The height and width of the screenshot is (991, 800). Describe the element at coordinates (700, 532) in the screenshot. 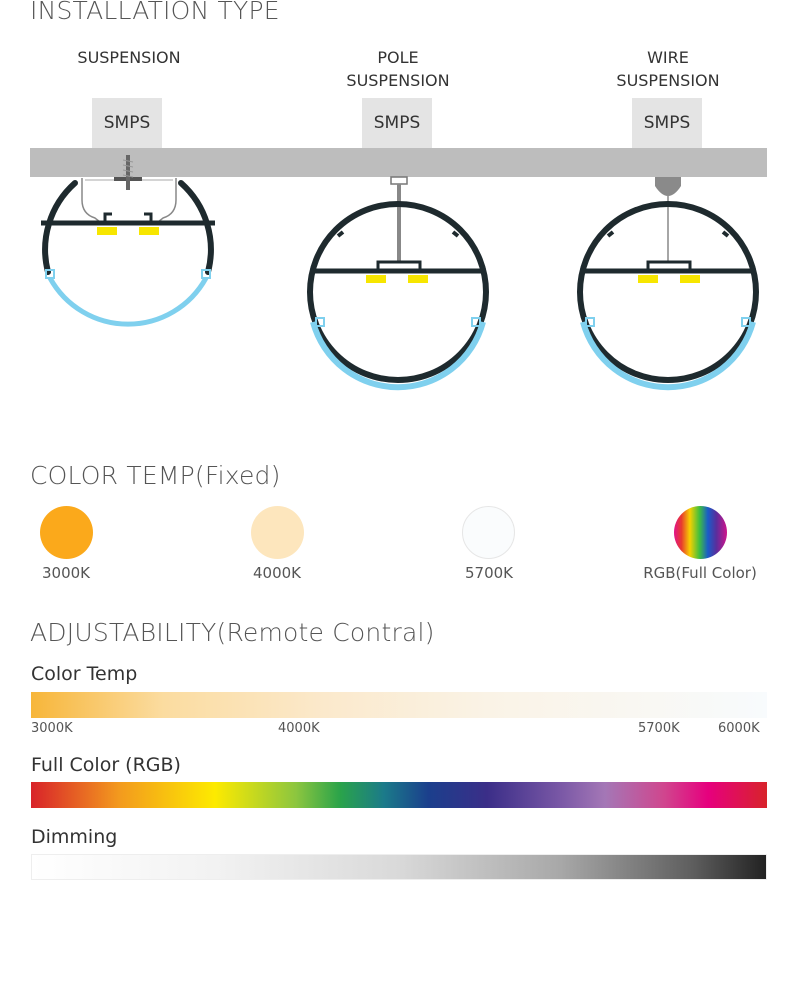

I see `swatch-rgb` at that location.